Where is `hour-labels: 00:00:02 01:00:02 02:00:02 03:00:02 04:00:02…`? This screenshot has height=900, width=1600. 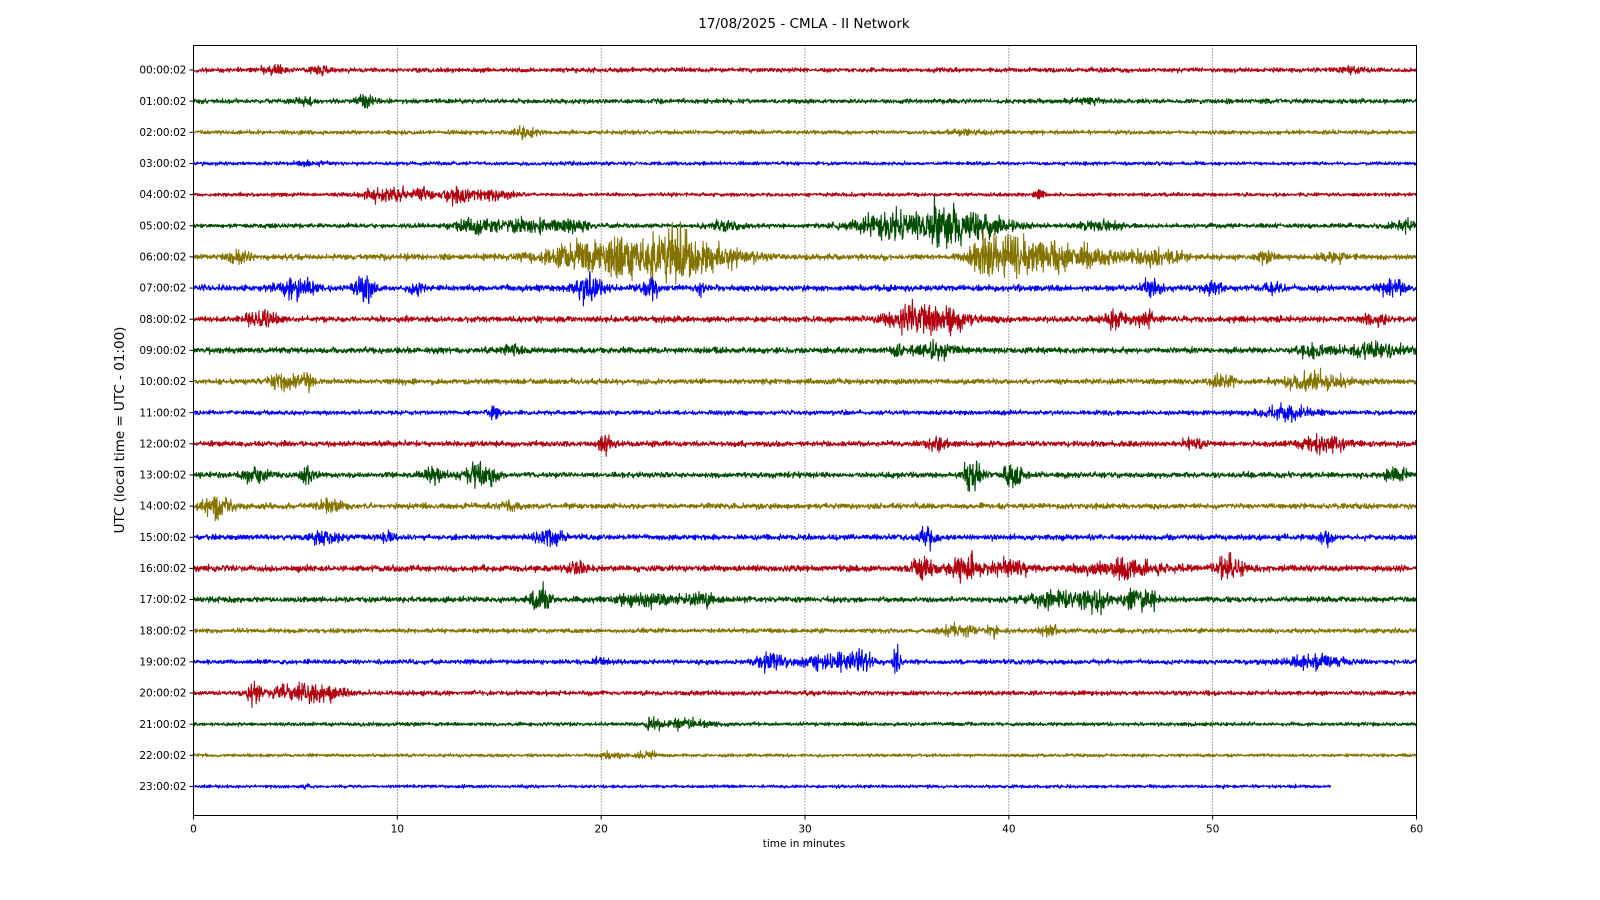
hour-labels: 00:00:02 01:00:02 02:00:02 03:00:02 04:00:02… is located at coordinates (166, 429).